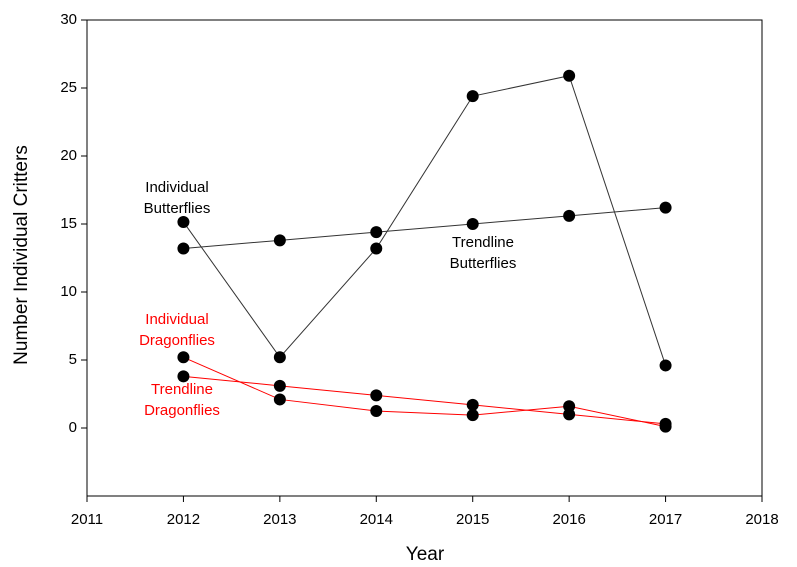 This screenshot has width=797, height=567. Describe the element at coordinates (279, 519) in the screenshot. I see `x-tick-label: 2013` at that location.